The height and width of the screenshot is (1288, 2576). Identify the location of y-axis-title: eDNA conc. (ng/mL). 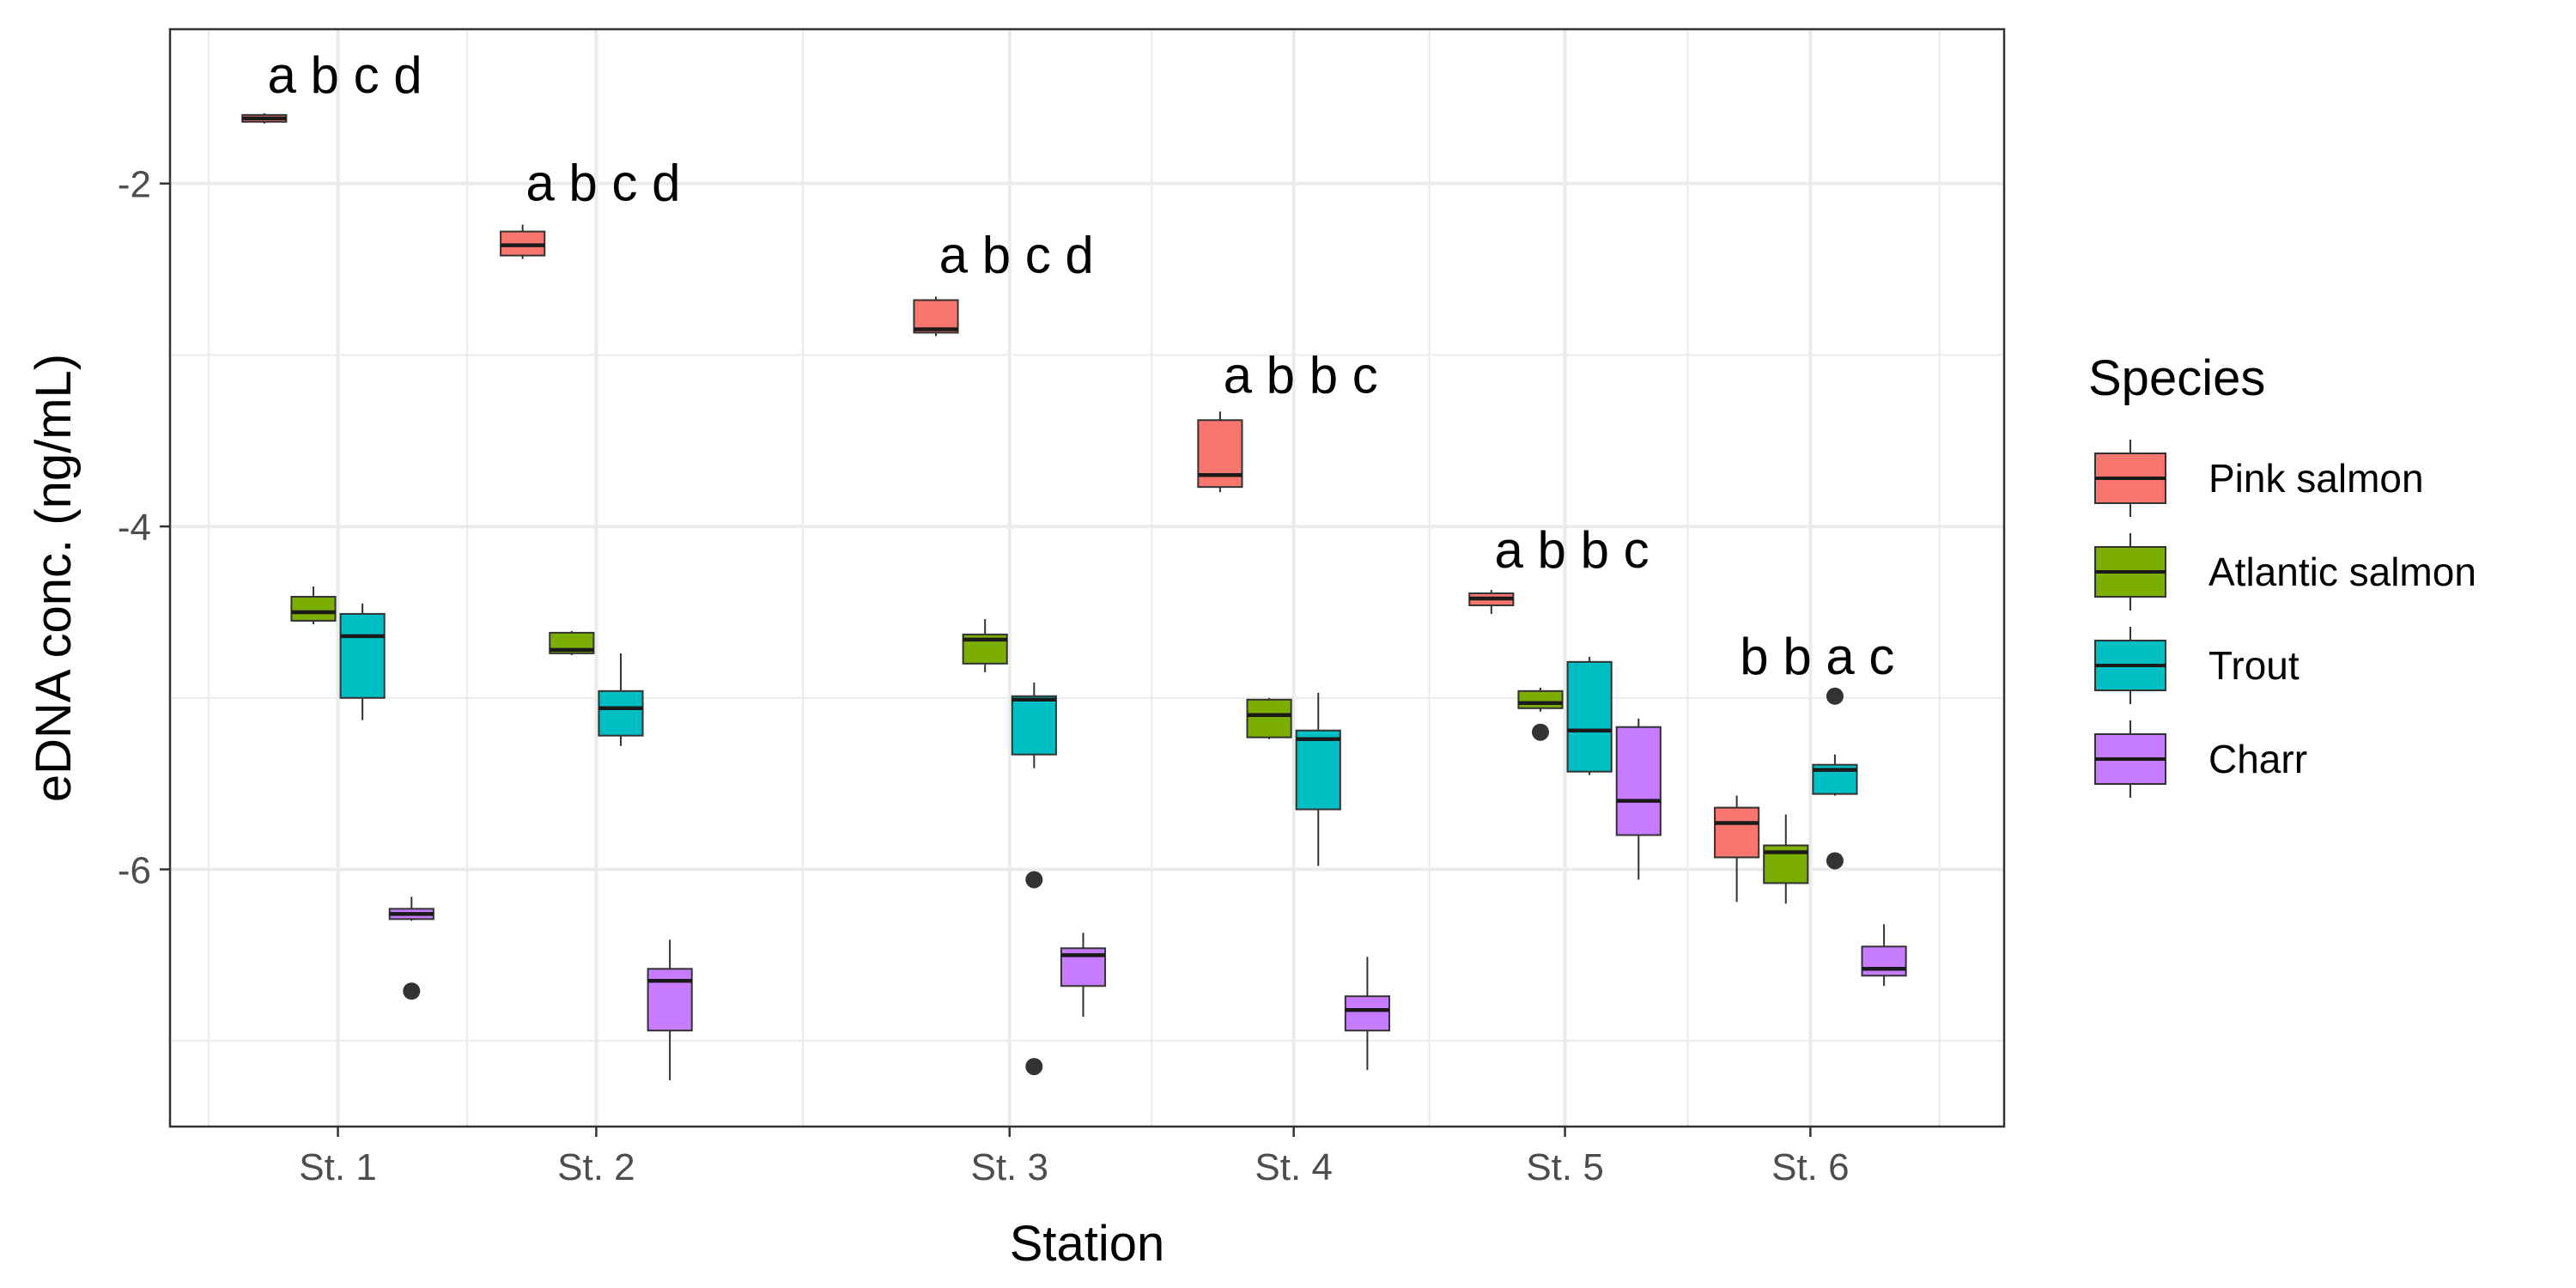
(54, 578).